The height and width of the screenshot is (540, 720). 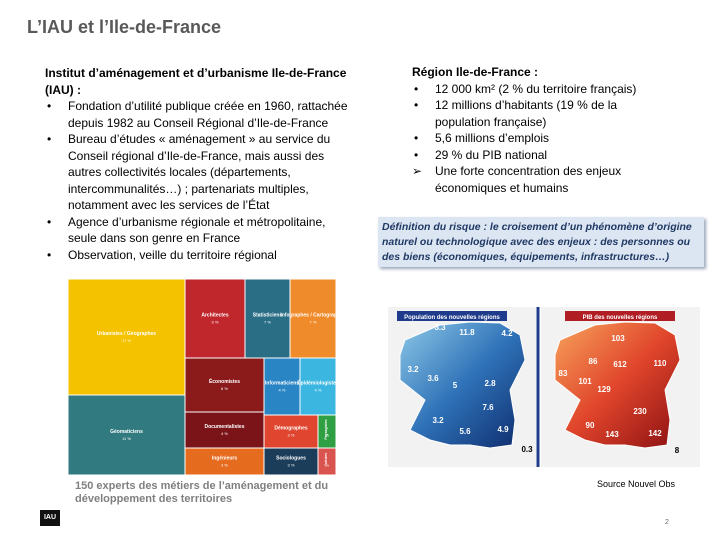 What do you see at coordinates (585, 381) in the screenshot?
I see `map-value: 101` at bounding box center [585, 381].